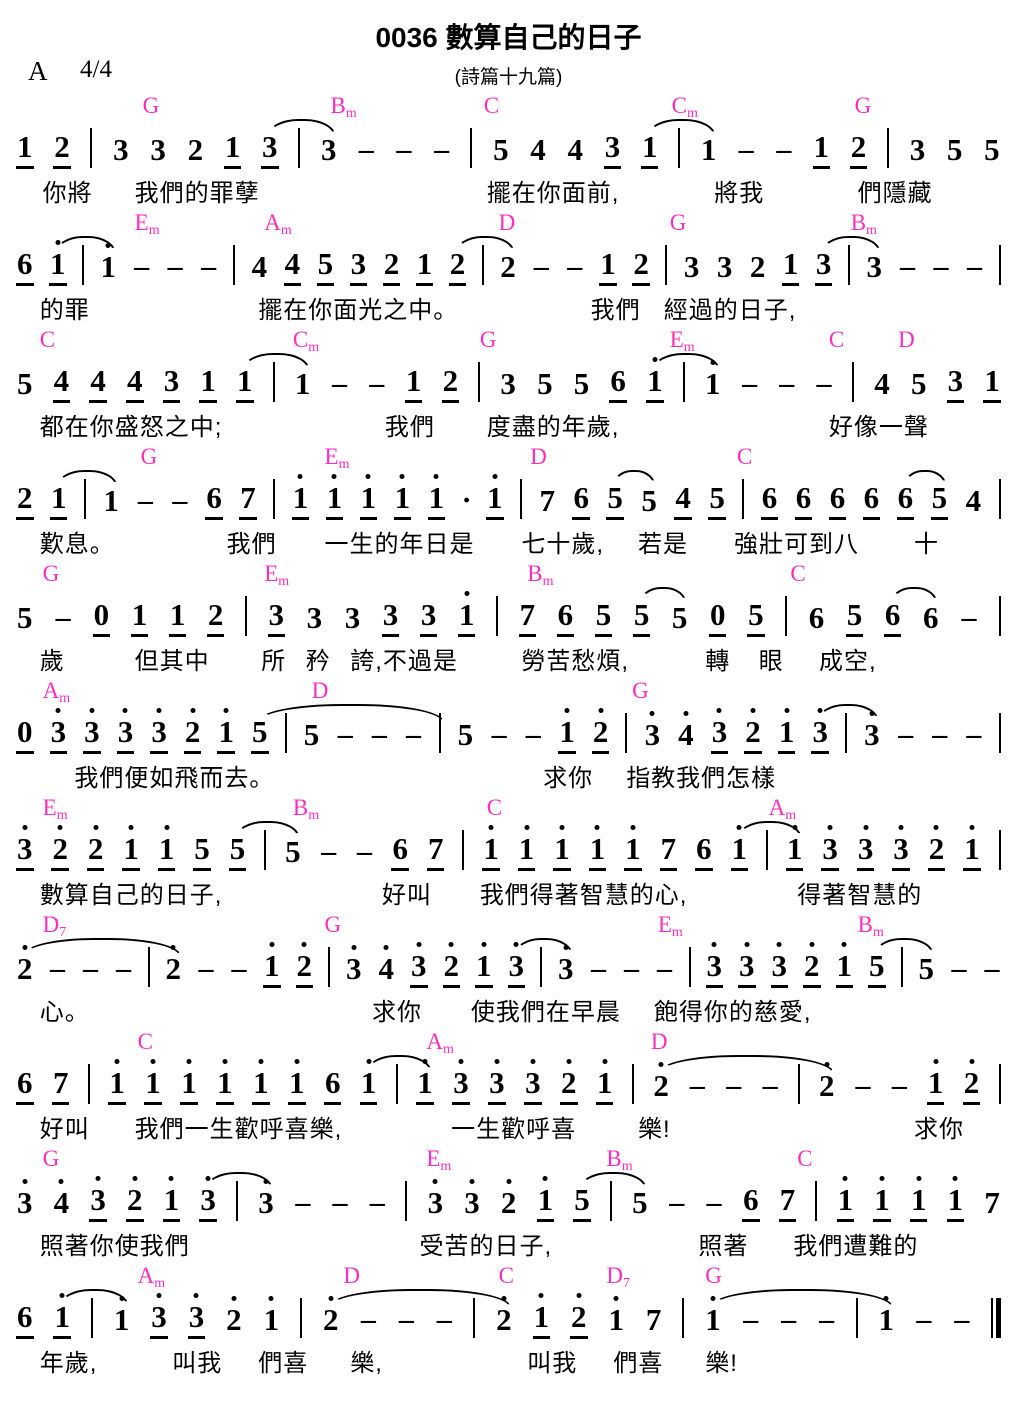 Image resolution: width=1017 pixels, height=1412 pixels. What do you see at coordinates (508, 730) in the screenshot?
I see `notation-row: 0 3 3 3 3 2 1 5 5– – –5– –1 2 3 4 3 2 1 3 3– – –` at bounding box center [508, 730].